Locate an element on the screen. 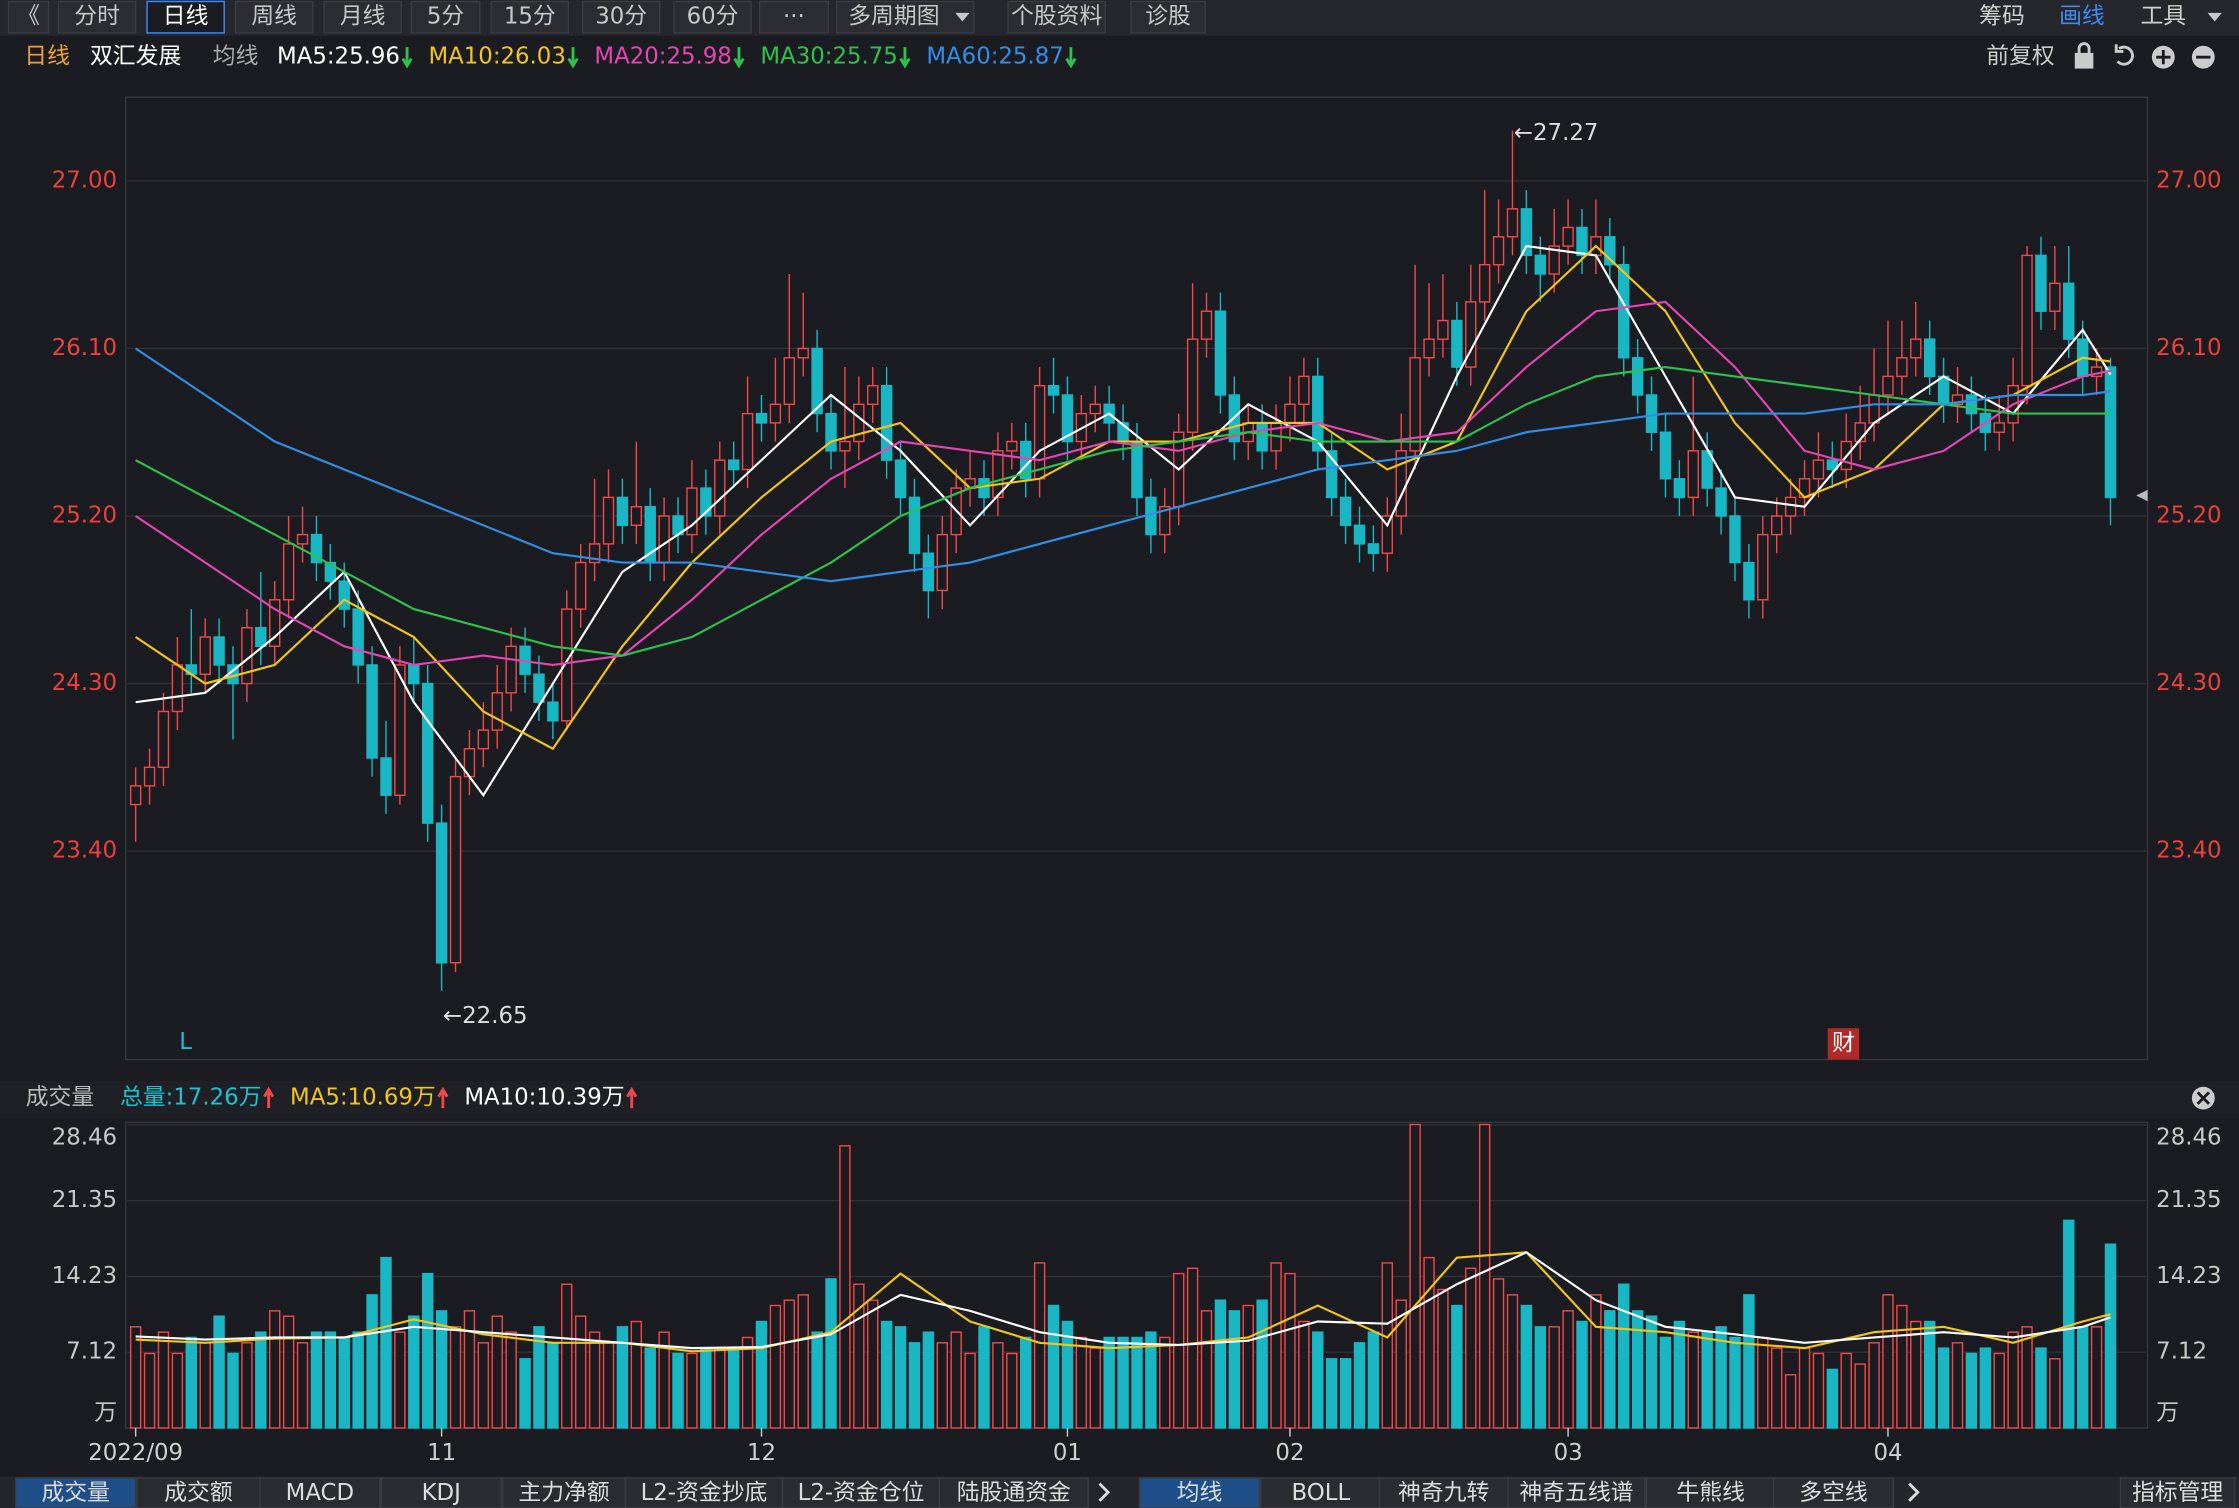 The height and width of the screenshot is (1508, 2239). tab-label: 60分 is located at coordinates (713, 17).